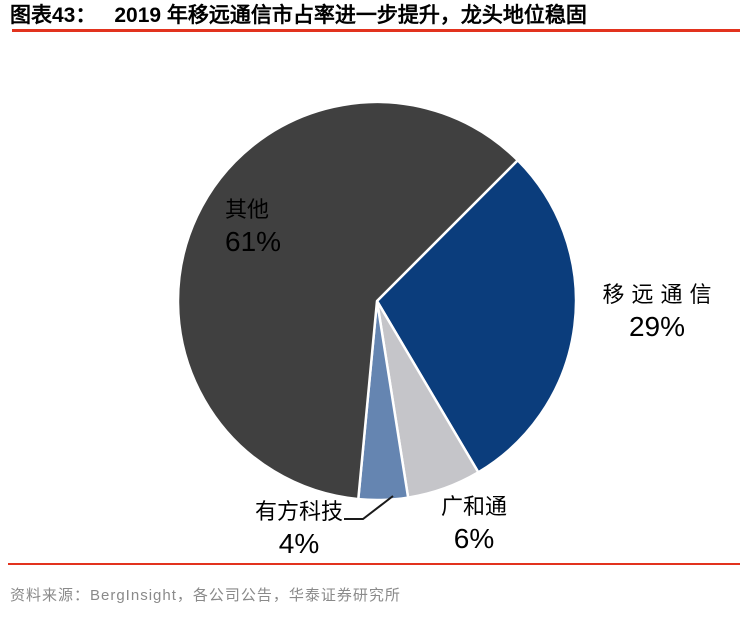 The width and height of the screenshot is (746, 621). Describe the element at coordinates (374, 564) in the screenshot. I see `footer-rule` at that location.